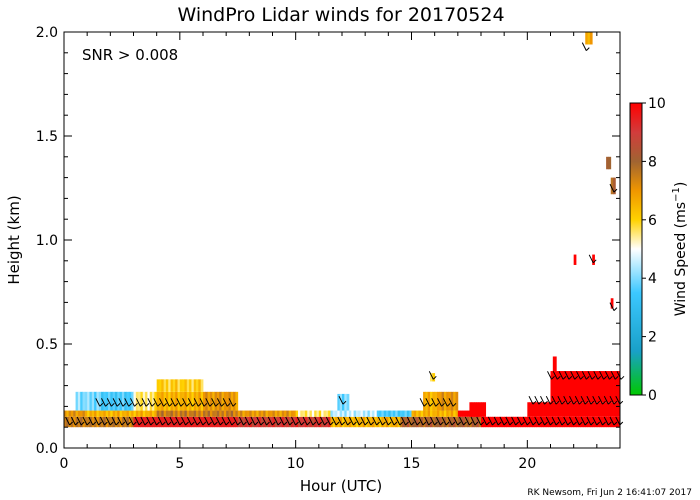 The height and width of the screenshot is (500, 700). I want to click on colorbar-tick-label: 2, so click(652, 338).